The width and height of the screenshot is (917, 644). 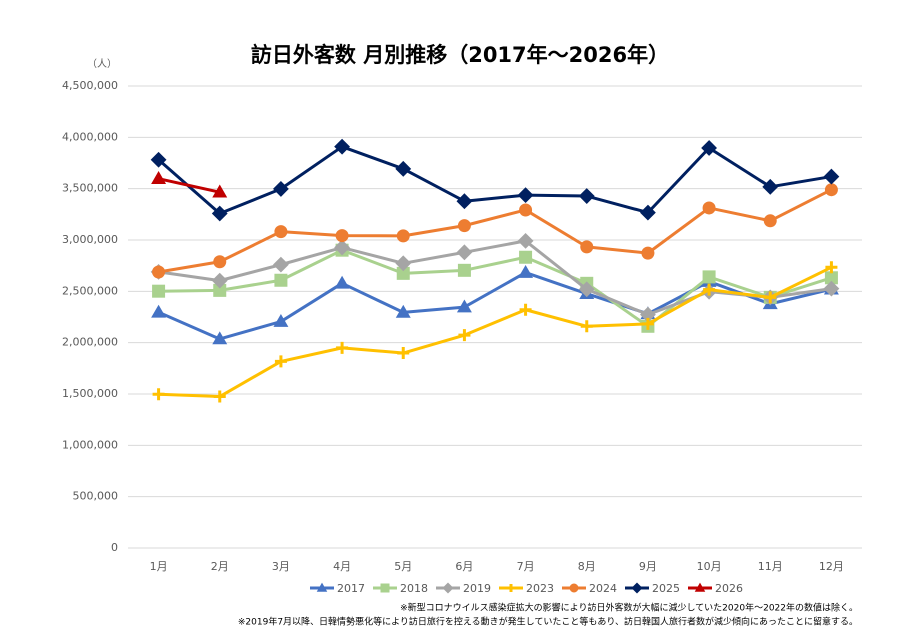 What do you see at coordinates (90, 444) in the screenshot?
I see `y-tick-label: 1,000,000` at bounding box center [90, 444].